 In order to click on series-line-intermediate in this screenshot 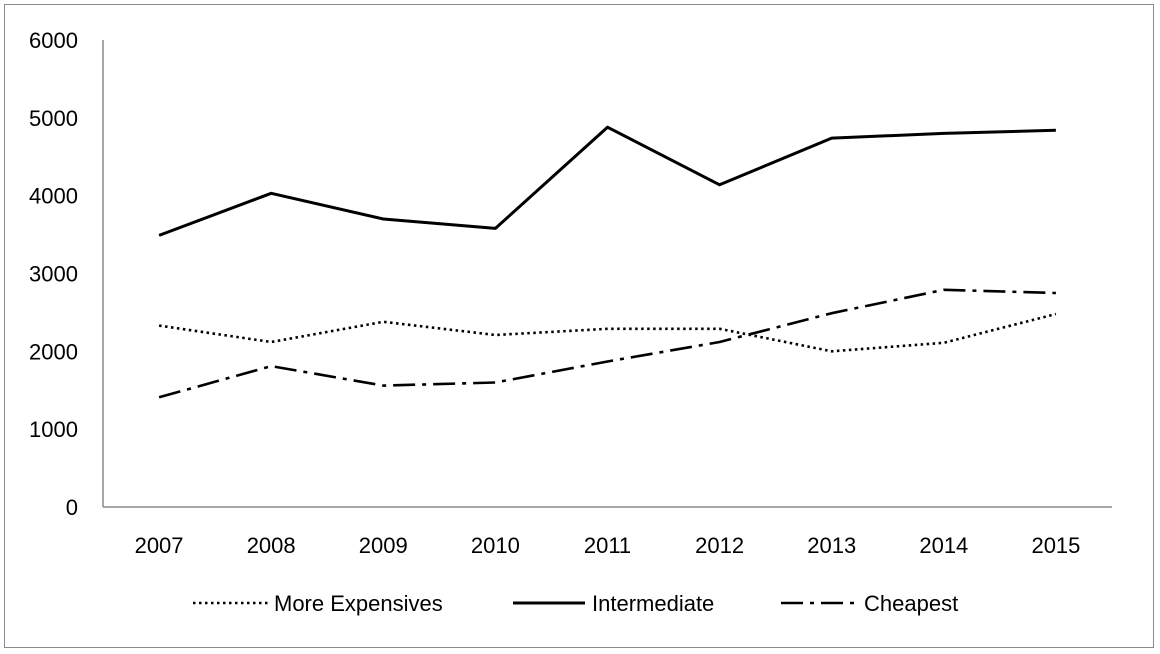, I will do `click(607, 181)`.